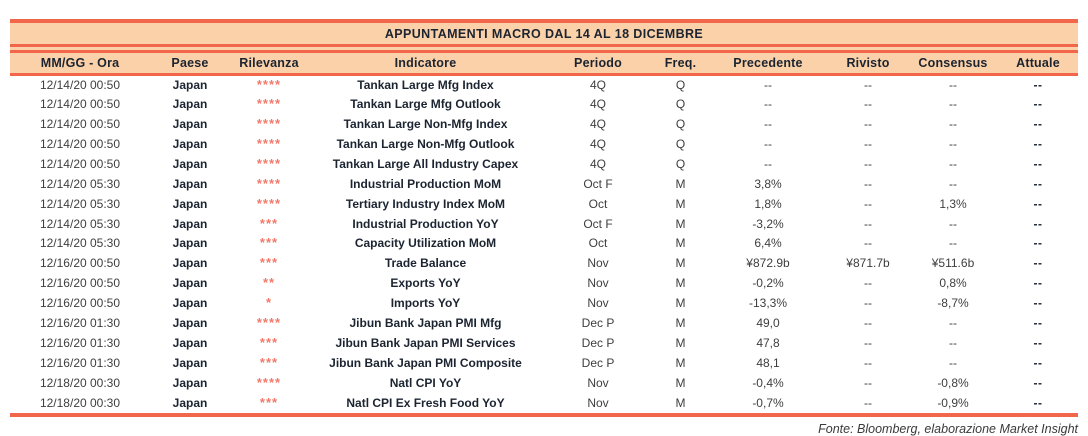  I want to click on col-header-period: Periodo, so click(598, 64).